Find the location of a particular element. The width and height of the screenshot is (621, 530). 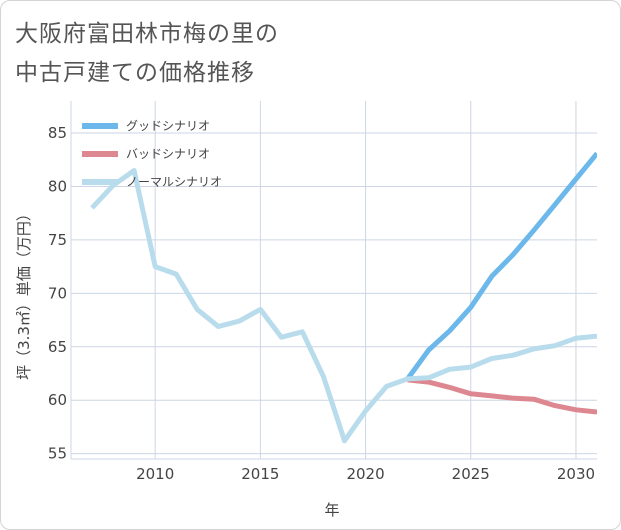

legend-label-good: グッドシナリオ is located at coordinates (168, 126).